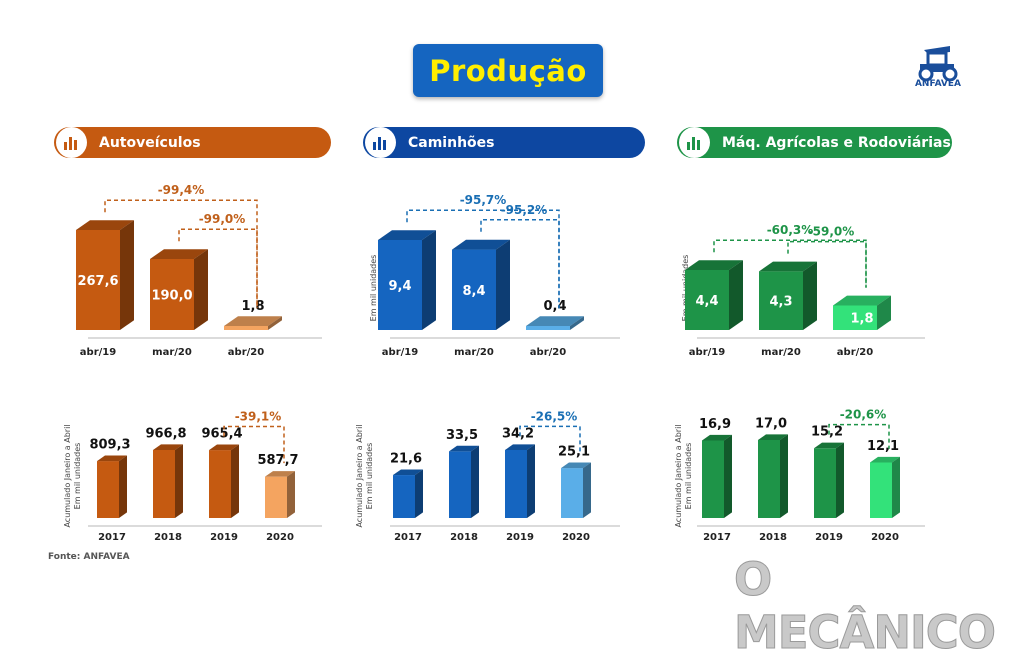  What do you see at coordinates (865, 606) in the screenshot?
I see `watermark-text: O MECÂNICO` at bounding box center [865, 606].